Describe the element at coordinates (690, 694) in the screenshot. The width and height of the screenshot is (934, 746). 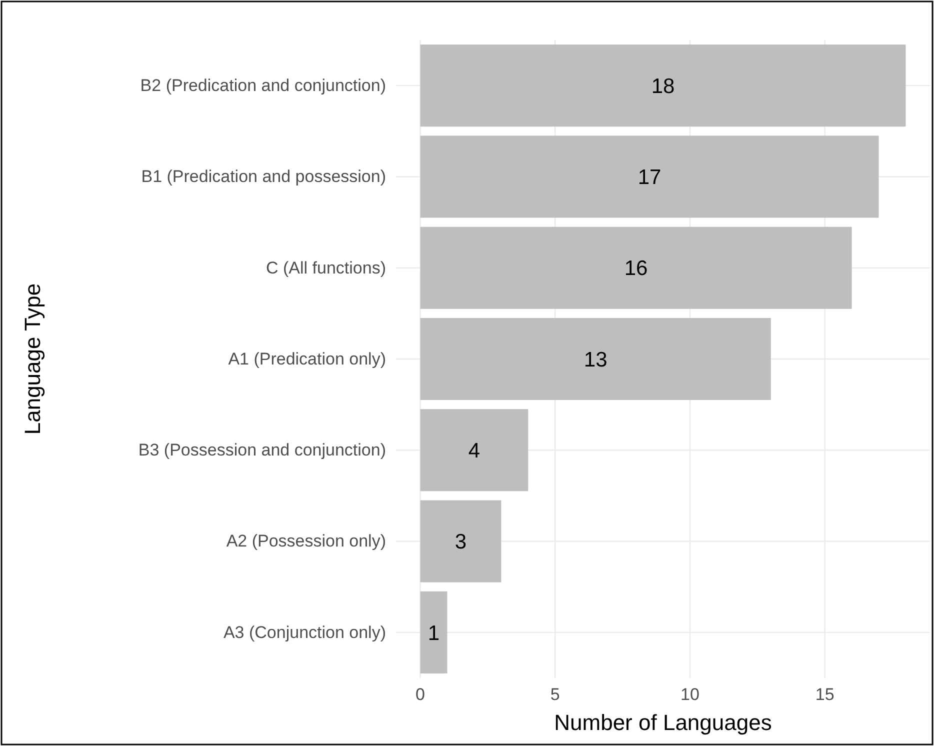
I see `x-tick-label: 10` at that location.